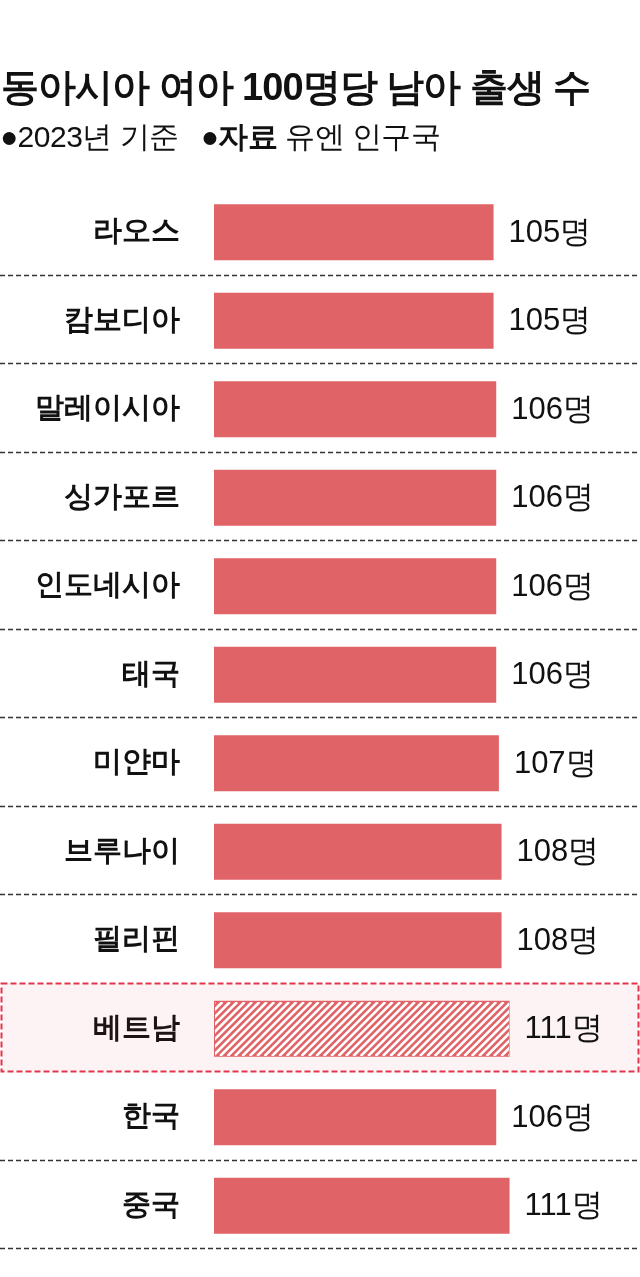  Describe the element at coordinates (107, 407) in the screenshot. I see `y-tick-label: 말레이시아` at that location.